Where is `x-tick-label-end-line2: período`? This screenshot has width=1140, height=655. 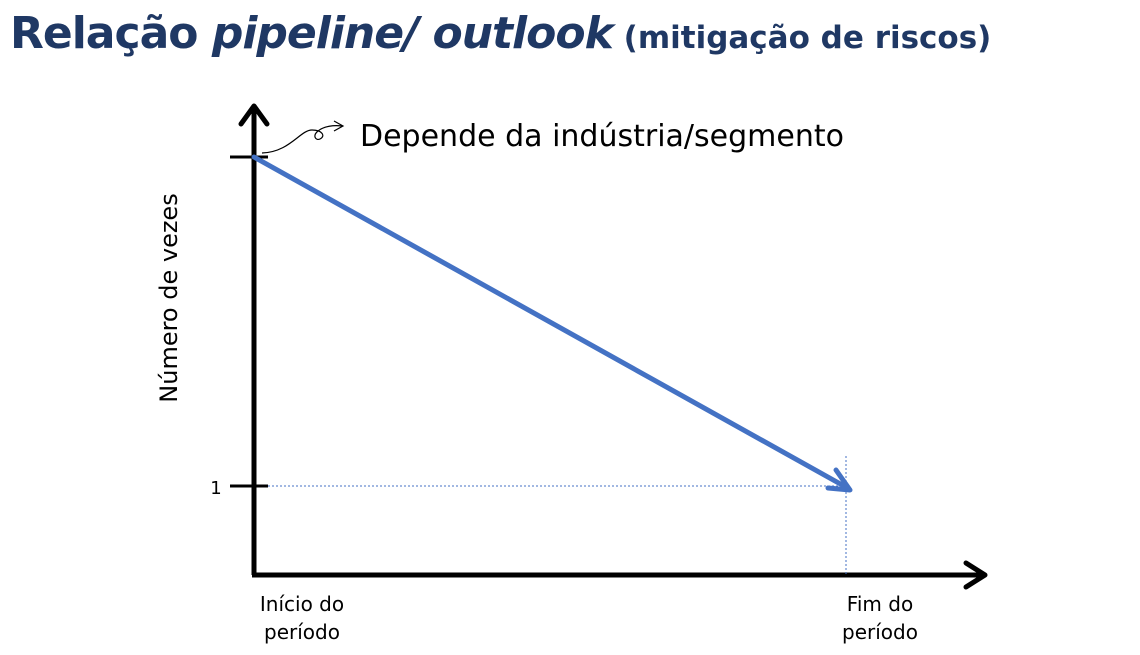
x-tick-label-end-line2: período is located at coordinates (880, 632).